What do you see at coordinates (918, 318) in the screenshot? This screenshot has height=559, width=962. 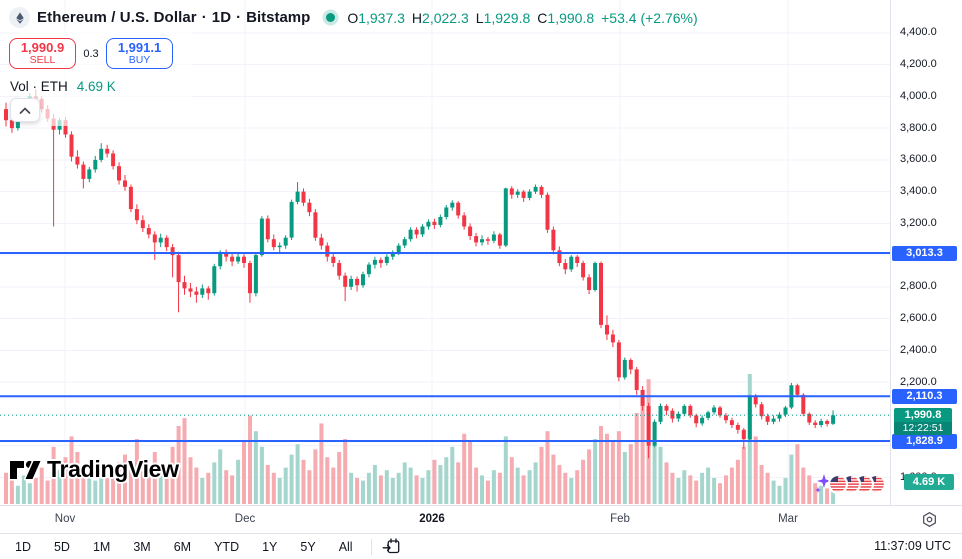 I see `price-tick-label: 2,600.0` at bounding box center [918, 318].